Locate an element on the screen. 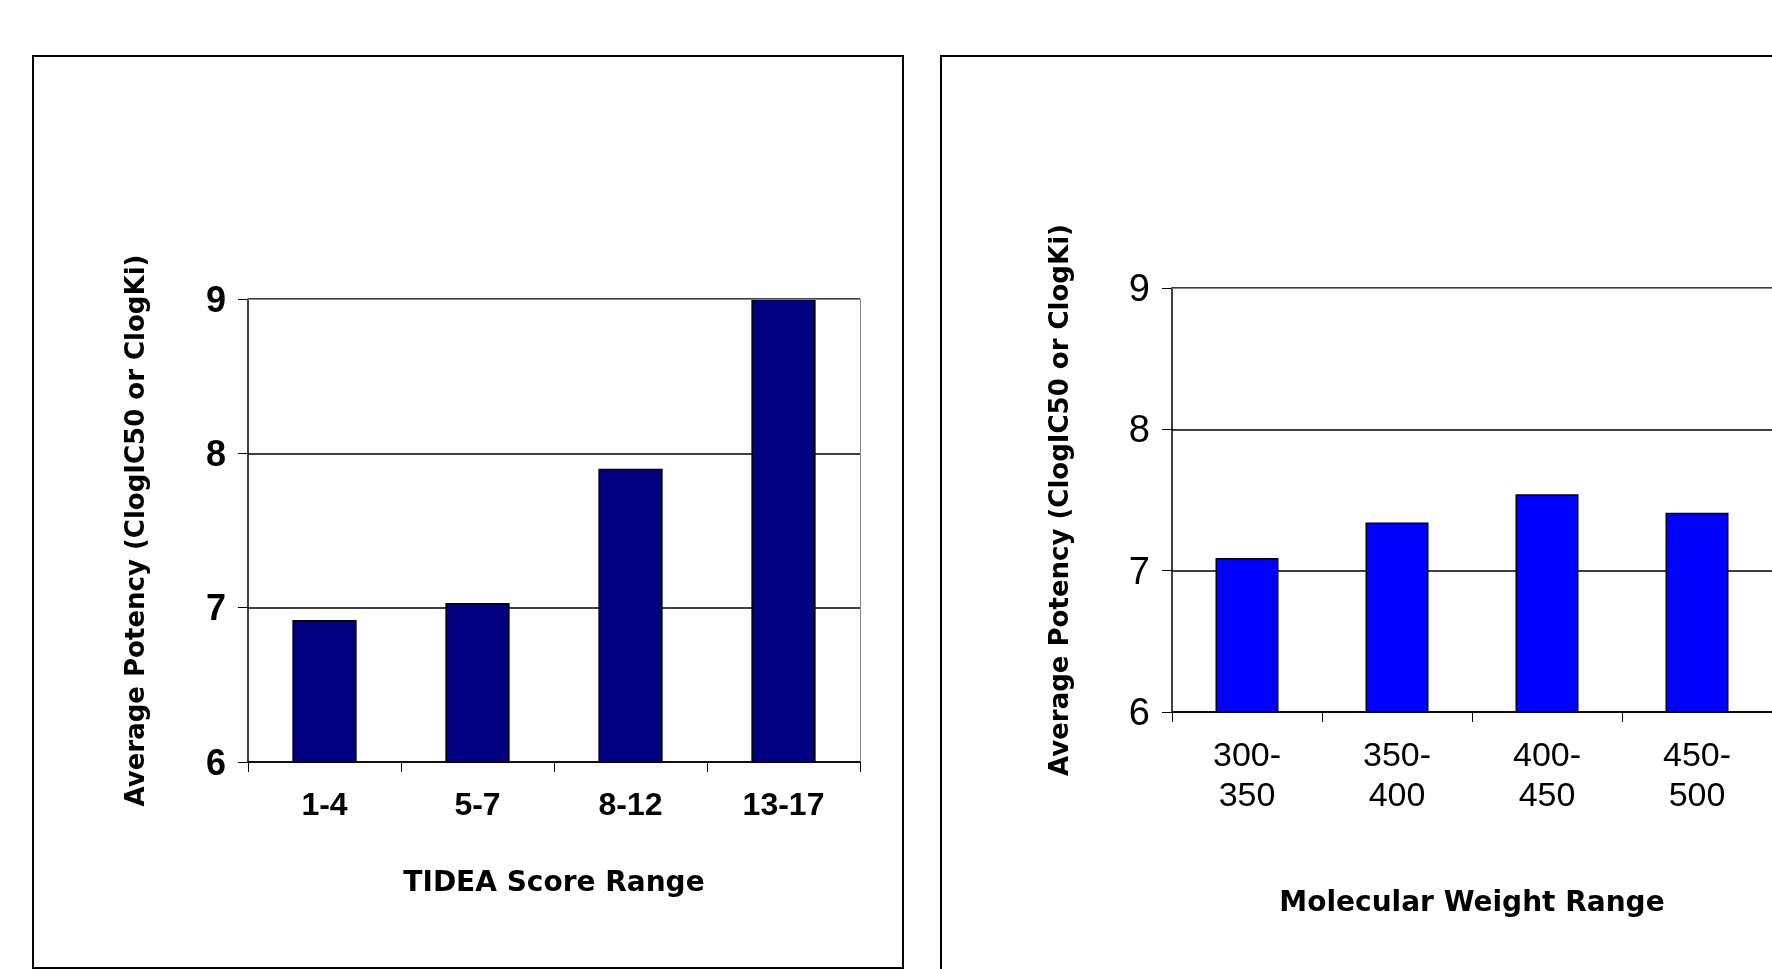 The image size is (1772, 969). x-tick-label: 350-400 is located at coordinates (1397, 774).